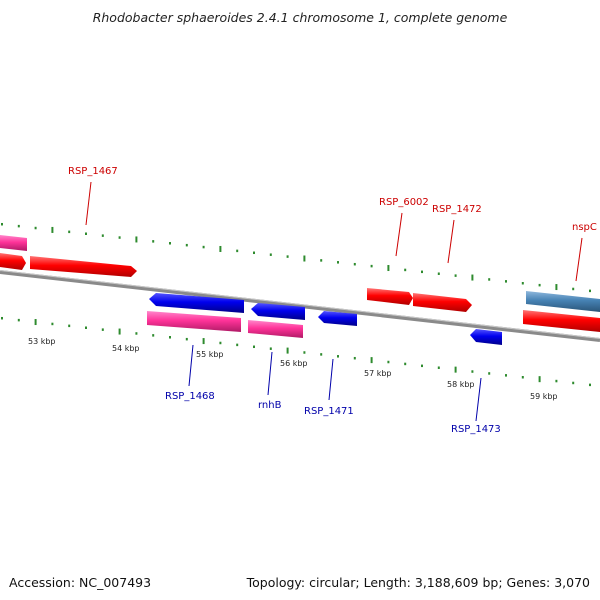 The height and width of the screenshot is (600, 600). What do you see at coordinates (294, 363) in the screenshot?
I see `kbp-label-56: 56 kbp` at bounding box center [294, 363].